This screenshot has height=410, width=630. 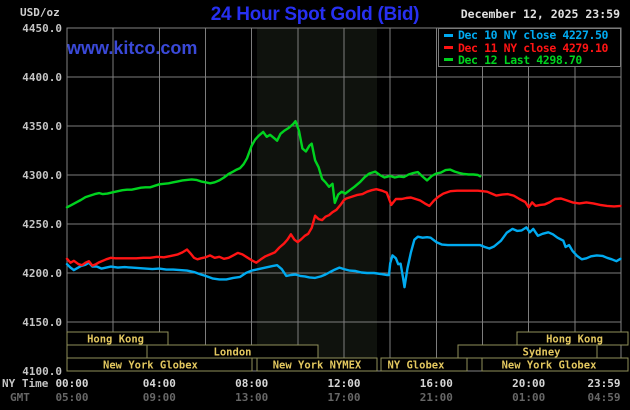 What do you see at coordinates (251, 397) in the screenshot?
I see `x-tick-gmt-label: 13:00` at bounding box center [251, 397].